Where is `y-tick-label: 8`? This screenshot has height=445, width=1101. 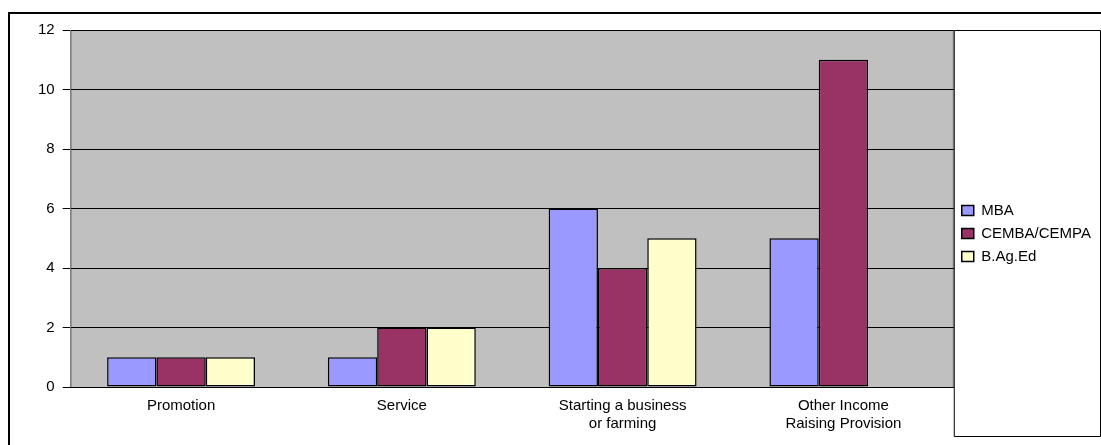
y-tick-label: 8 is located at coordinates (50, 148).